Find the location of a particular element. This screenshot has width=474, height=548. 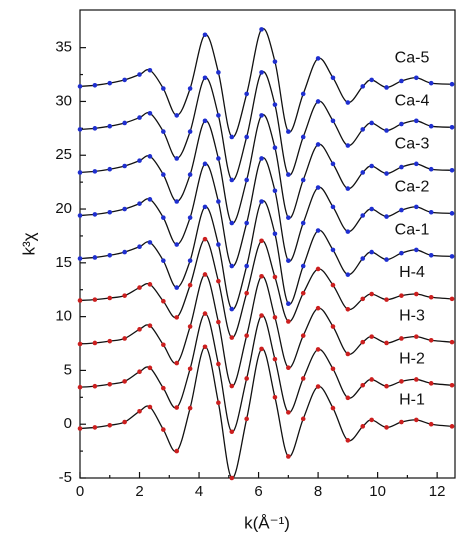

x-axis-label: k(Å⁻¹) is located at coordinates (267, 522).